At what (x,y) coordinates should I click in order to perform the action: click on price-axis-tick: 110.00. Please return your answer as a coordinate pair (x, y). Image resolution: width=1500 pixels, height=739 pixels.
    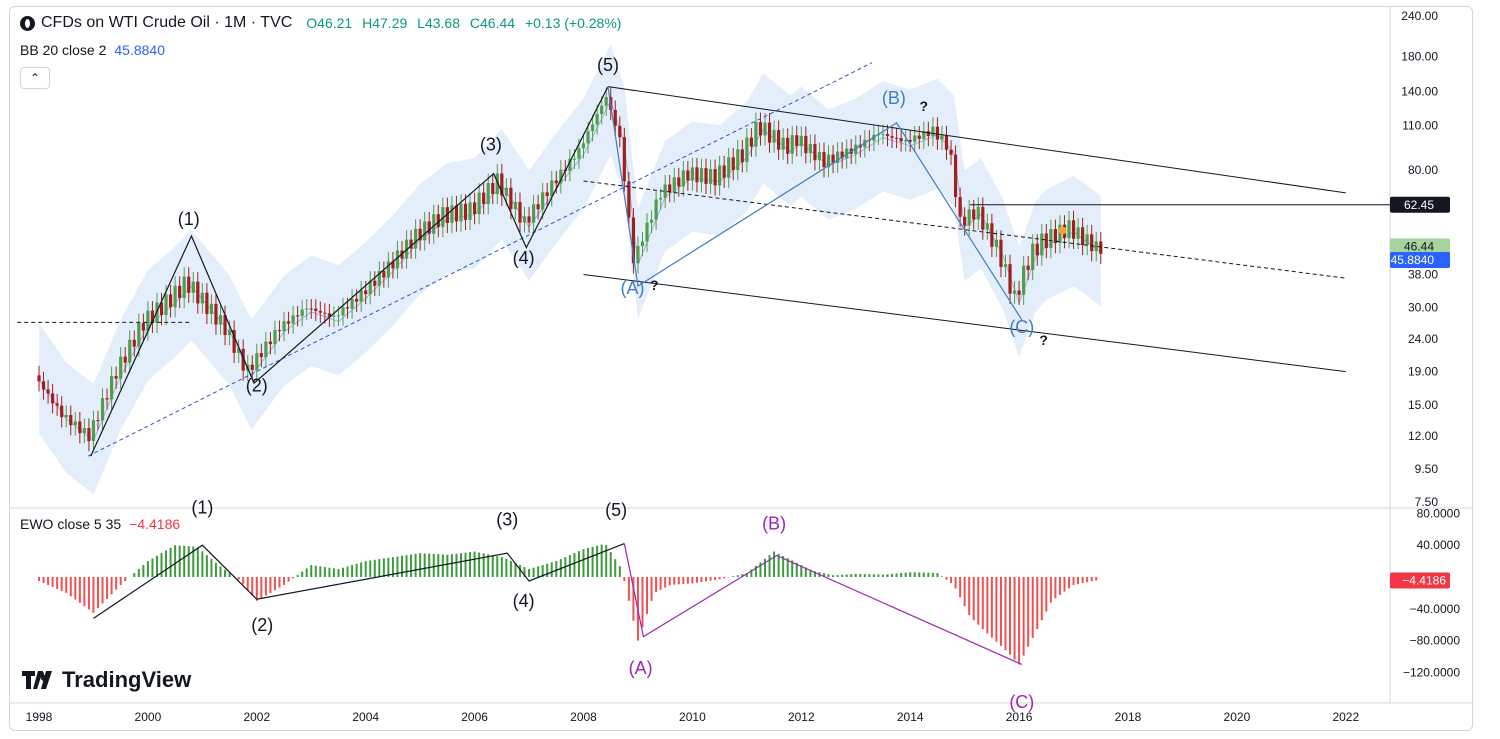
    Looking at the image, I should click on (1420, 125).